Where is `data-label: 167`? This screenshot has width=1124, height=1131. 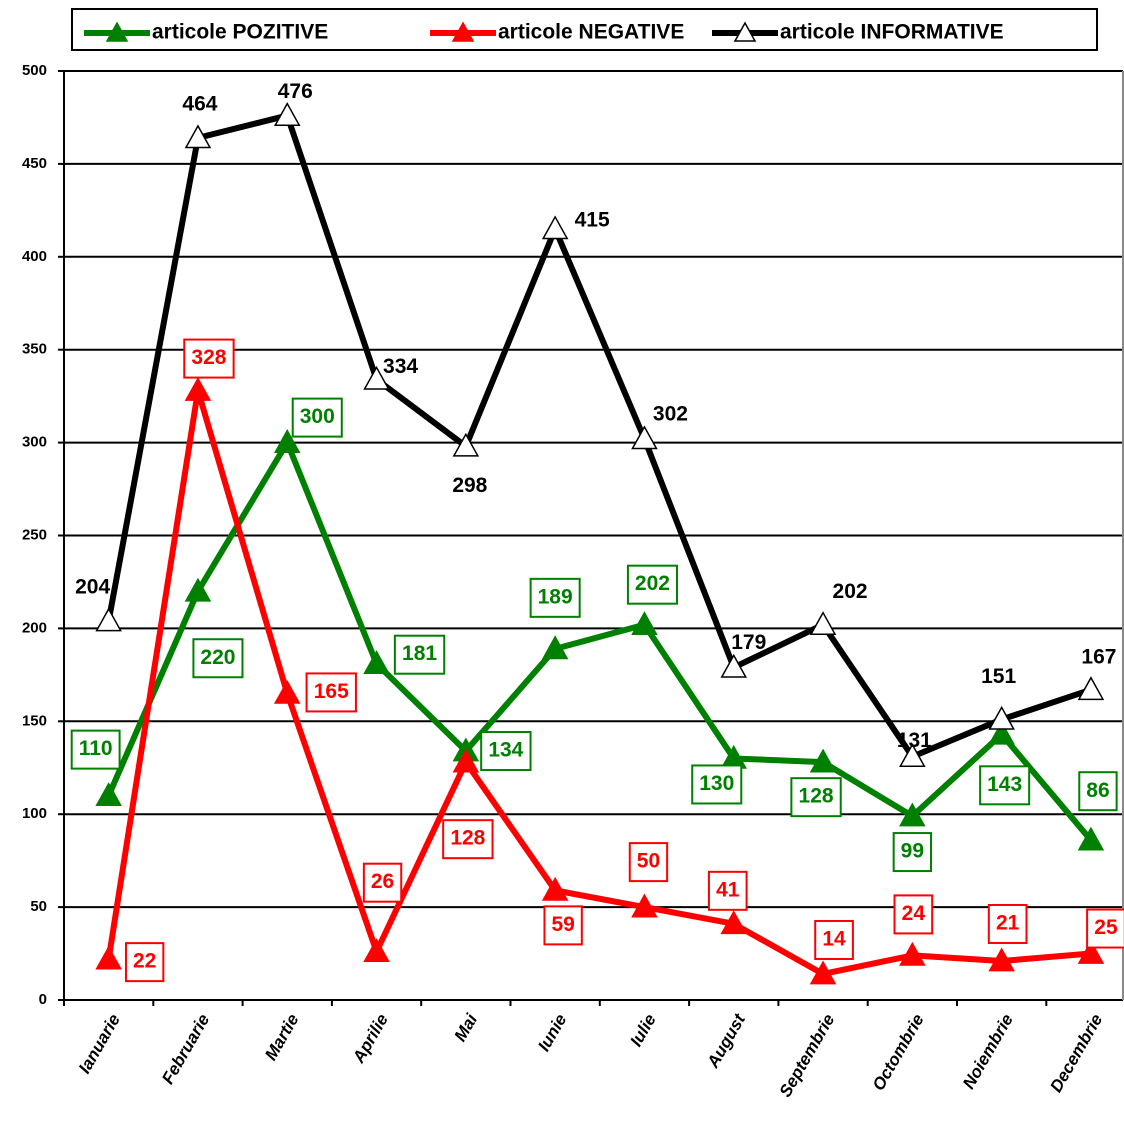
data-label: 167 is located at coordinates (1098, 656).